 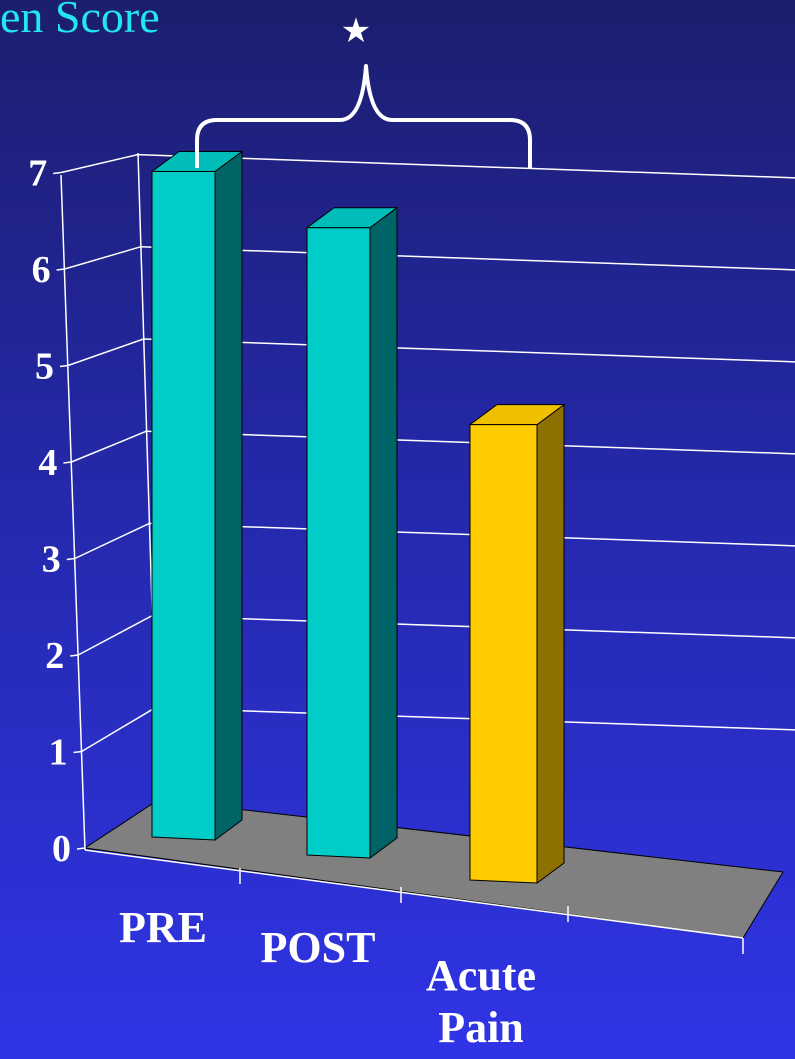 What do you see at coordinates (54, 656) in the screenshot?
I see `y-tick-label: 2` at bounding box center [54, 656].